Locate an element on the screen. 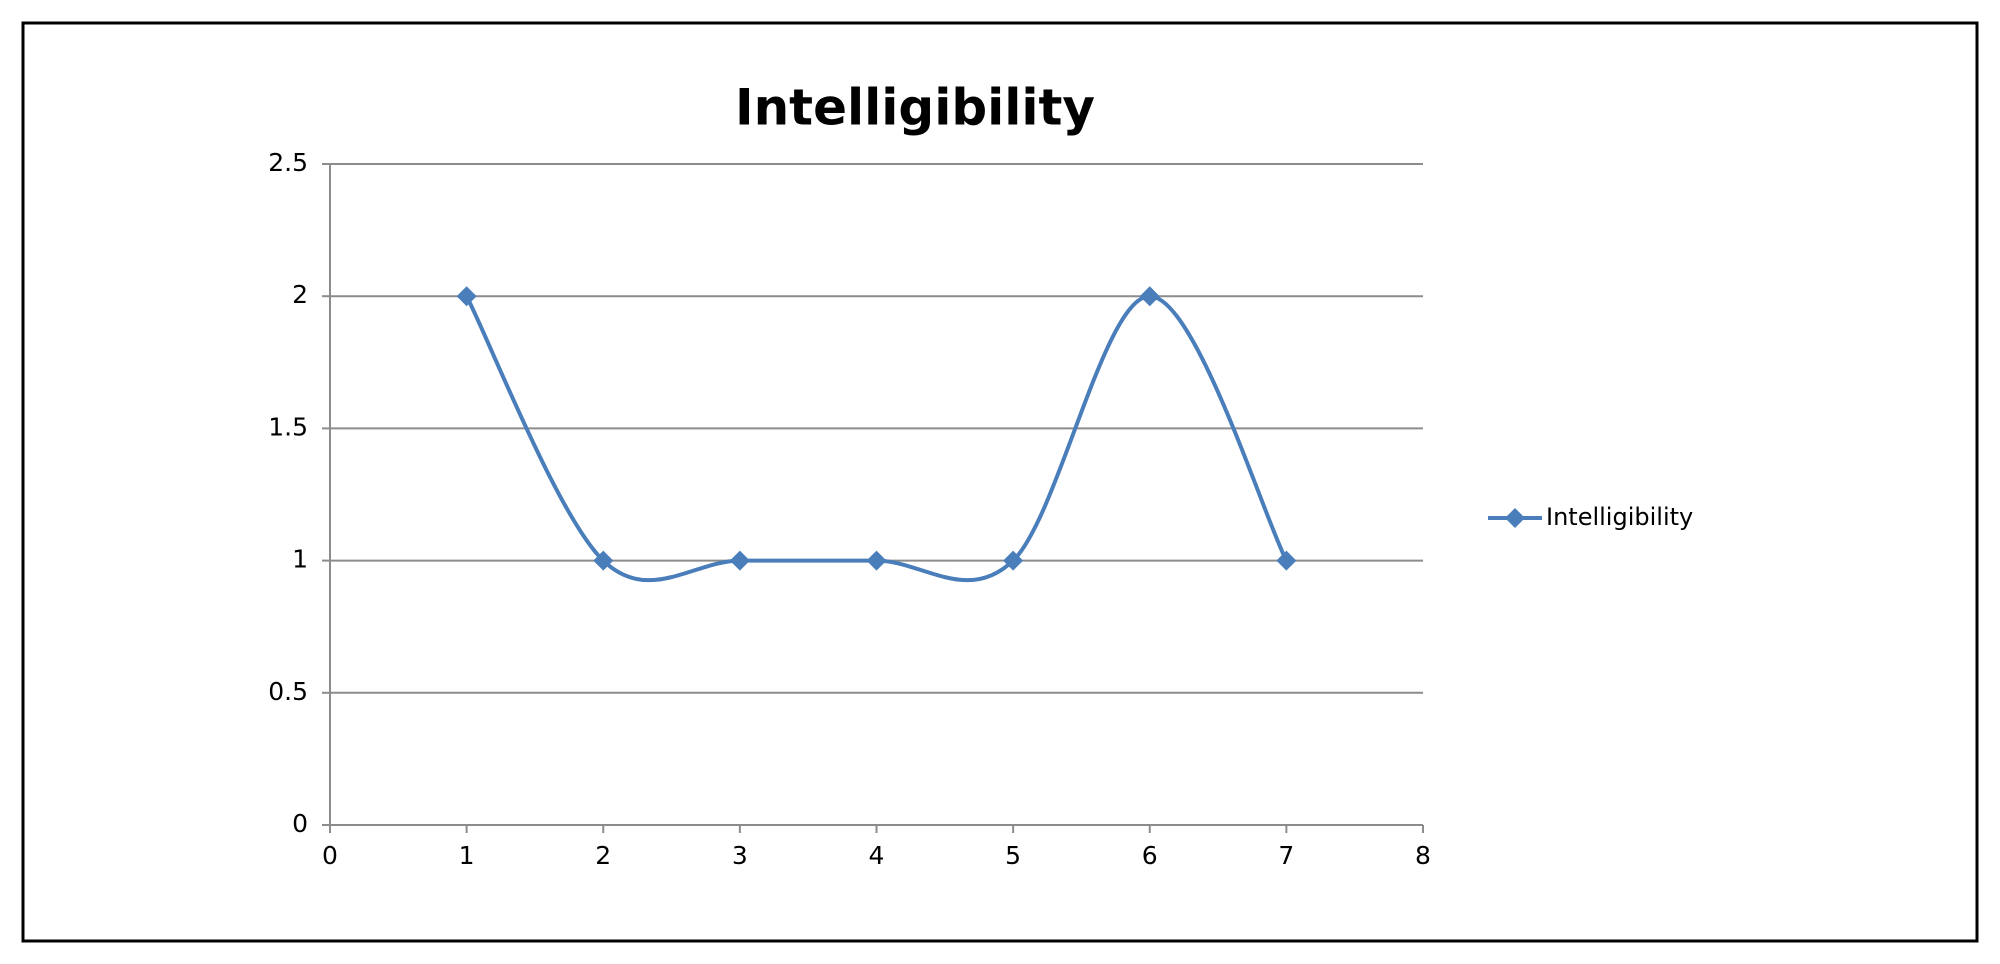 This screenshot has width=2000, height=964. x-tick-label: 6 is located at coordinates (1150, 855).